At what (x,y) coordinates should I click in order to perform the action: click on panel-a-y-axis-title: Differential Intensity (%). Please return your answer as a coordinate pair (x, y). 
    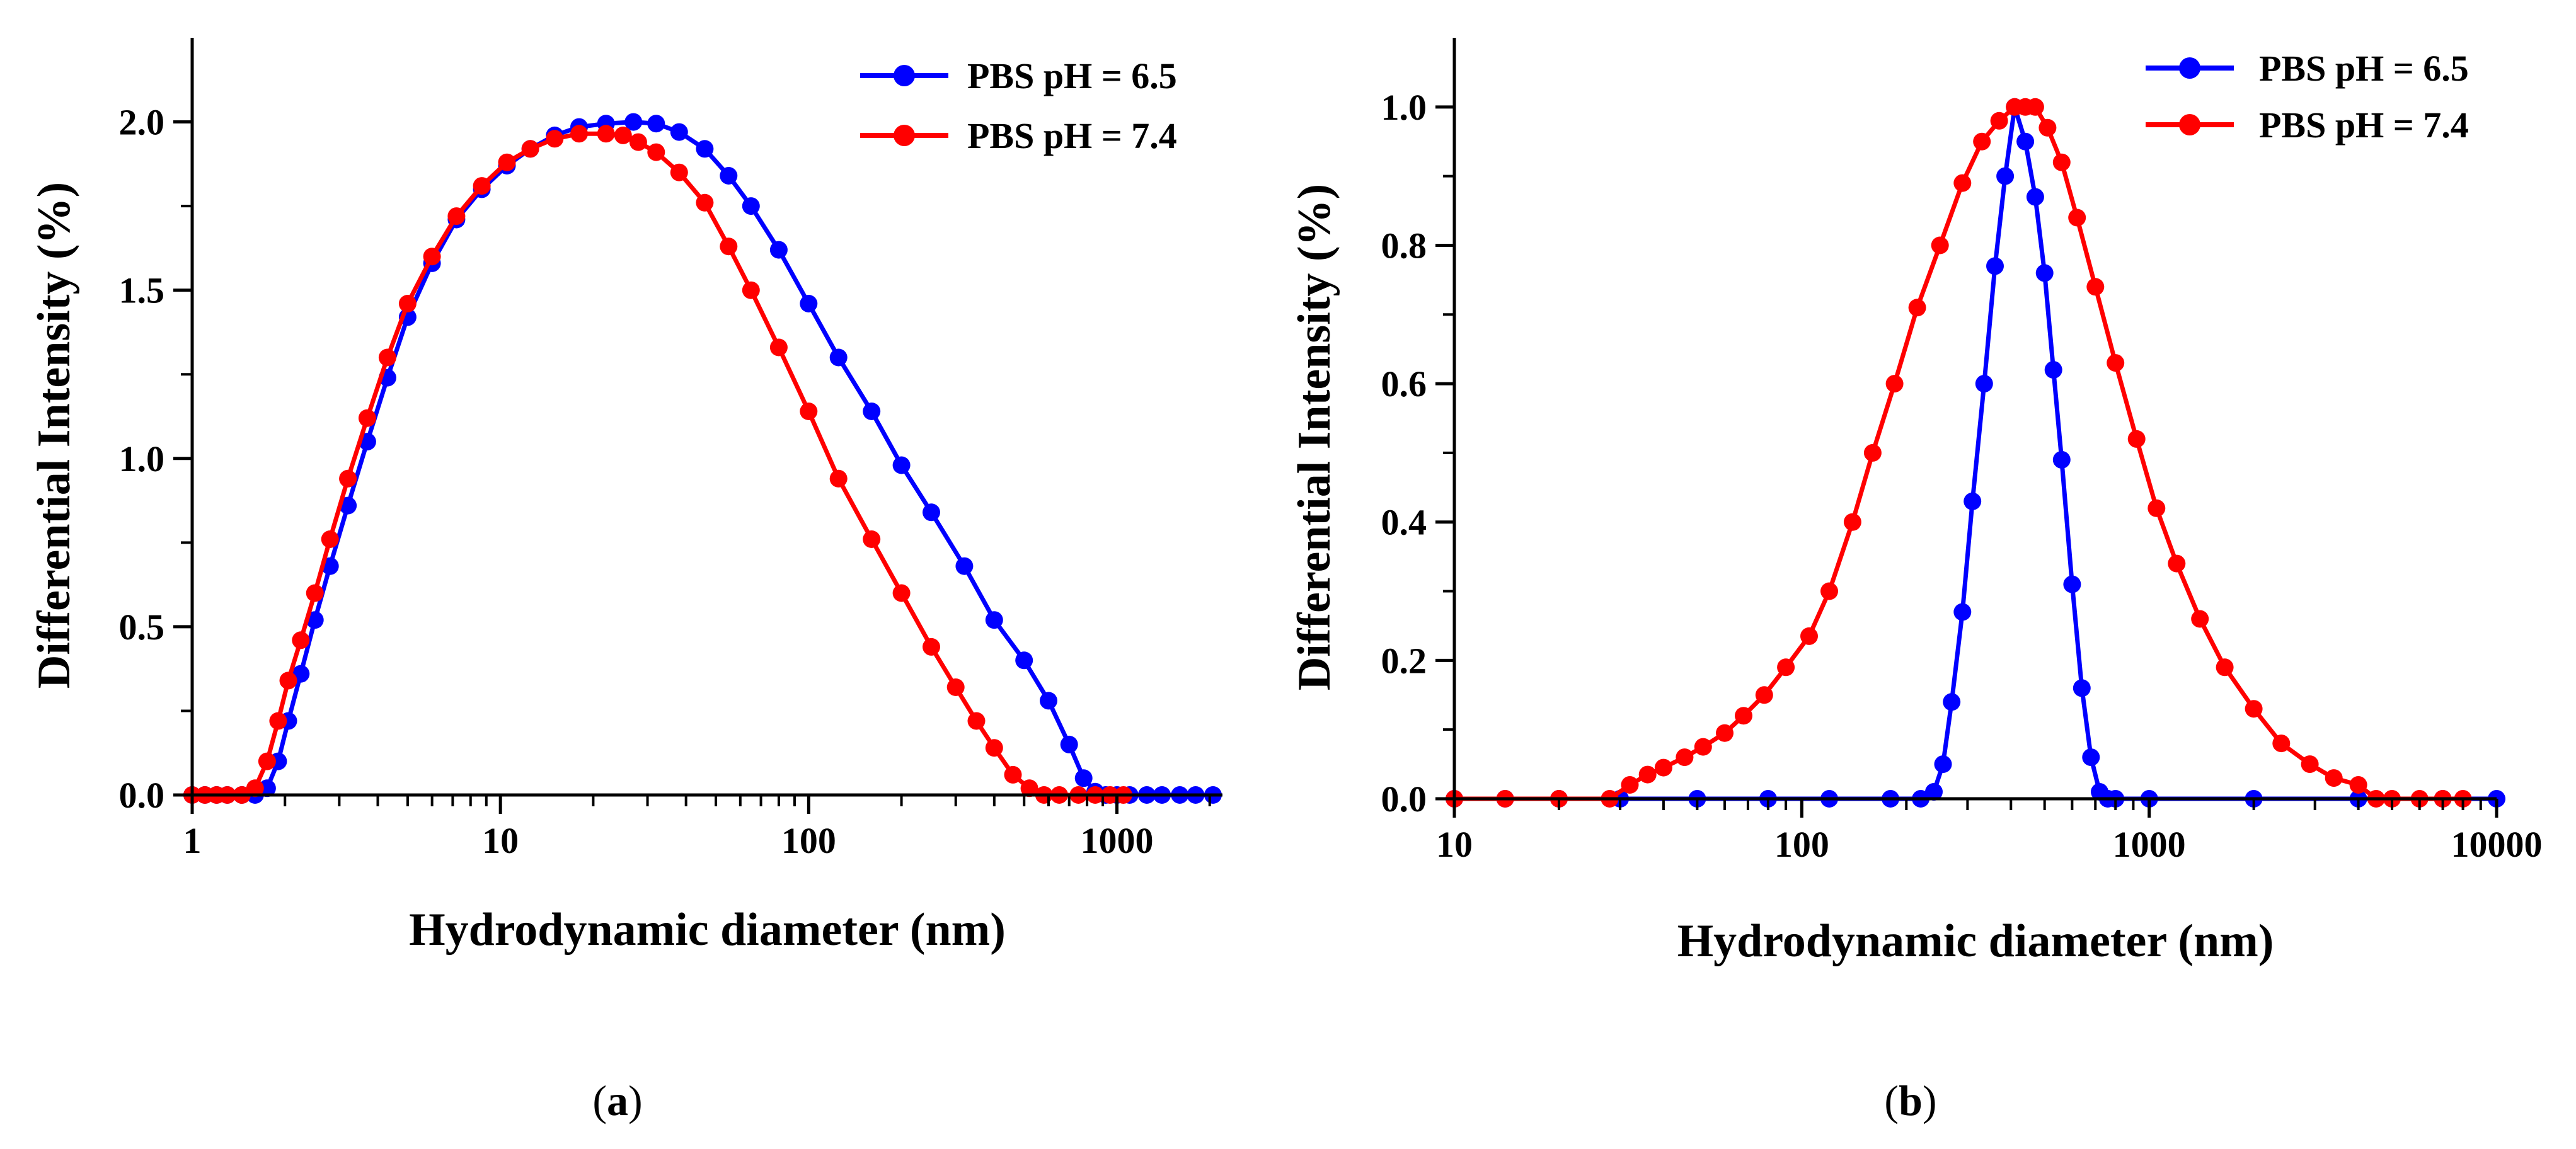
    Looking at the image, I should click on (54, 435).